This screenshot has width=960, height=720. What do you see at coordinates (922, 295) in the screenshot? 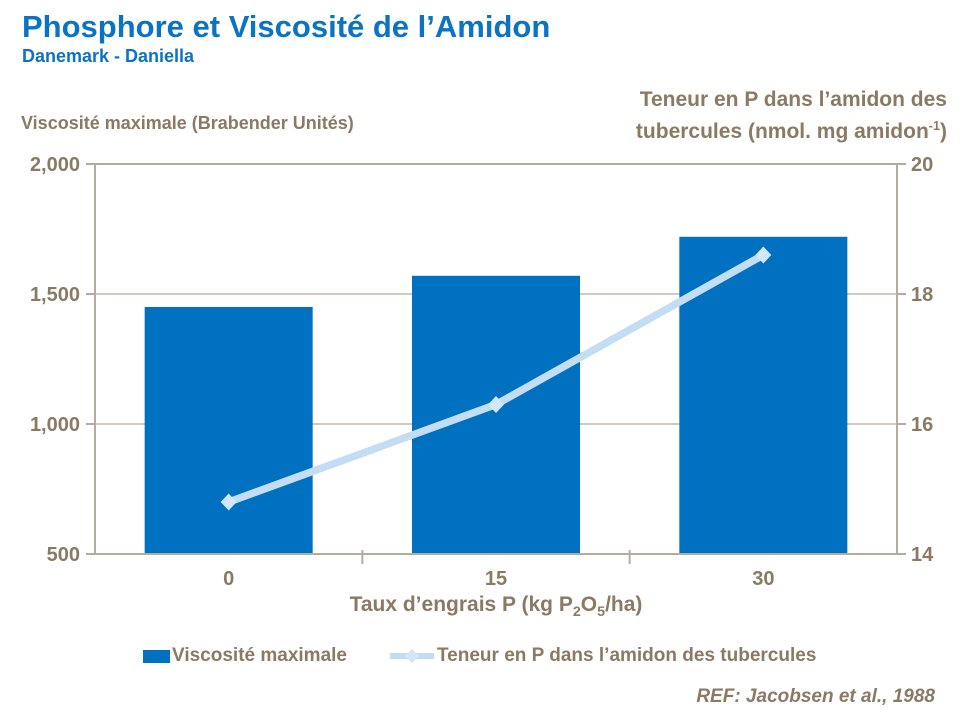
I see `right-axis-tick-label: 18` at bounding box center [922, 295].